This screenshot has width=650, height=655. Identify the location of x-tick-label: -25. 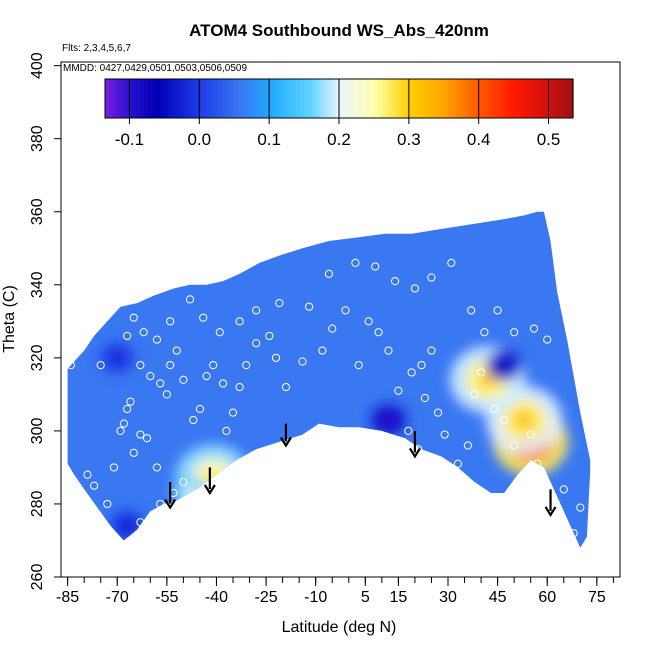
(266, 597).